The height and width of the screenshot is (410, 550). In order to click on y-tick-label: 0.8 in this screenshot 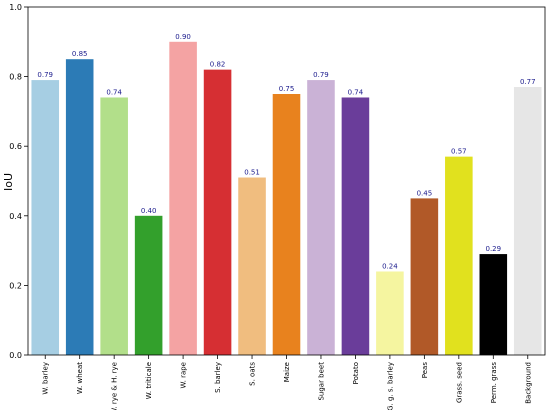, I will do `click(15, 77)`.